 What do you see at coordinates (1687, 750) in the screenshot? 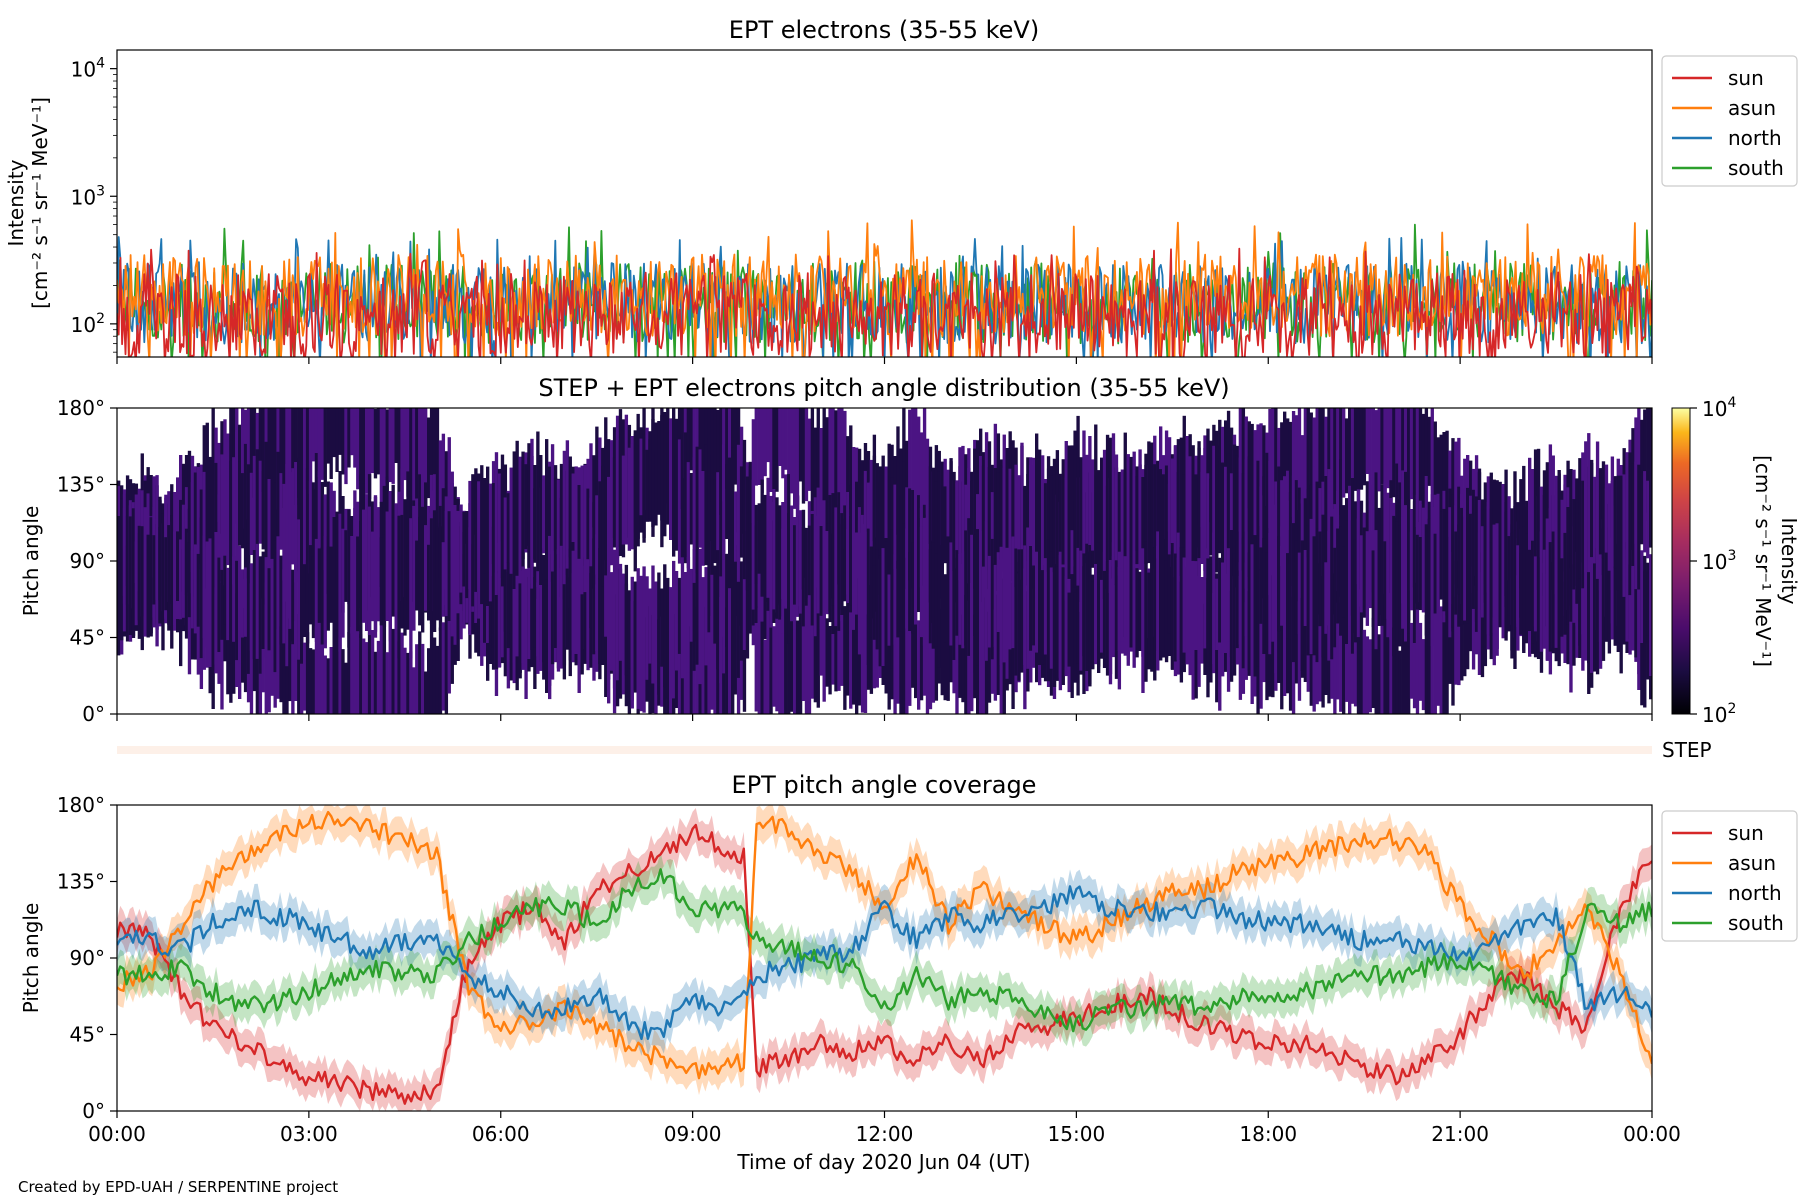
I see `step-label: STEP` at bounding box center [1687, 750].